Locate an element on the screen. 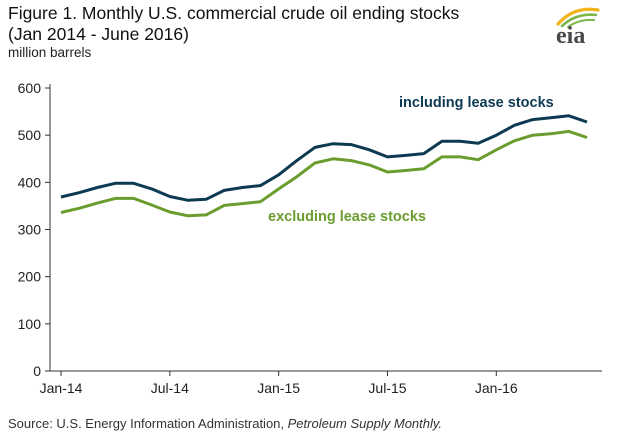 The image size is (624, 437). x-tick-label: Jul-15 is located at coordinates (387, 388).